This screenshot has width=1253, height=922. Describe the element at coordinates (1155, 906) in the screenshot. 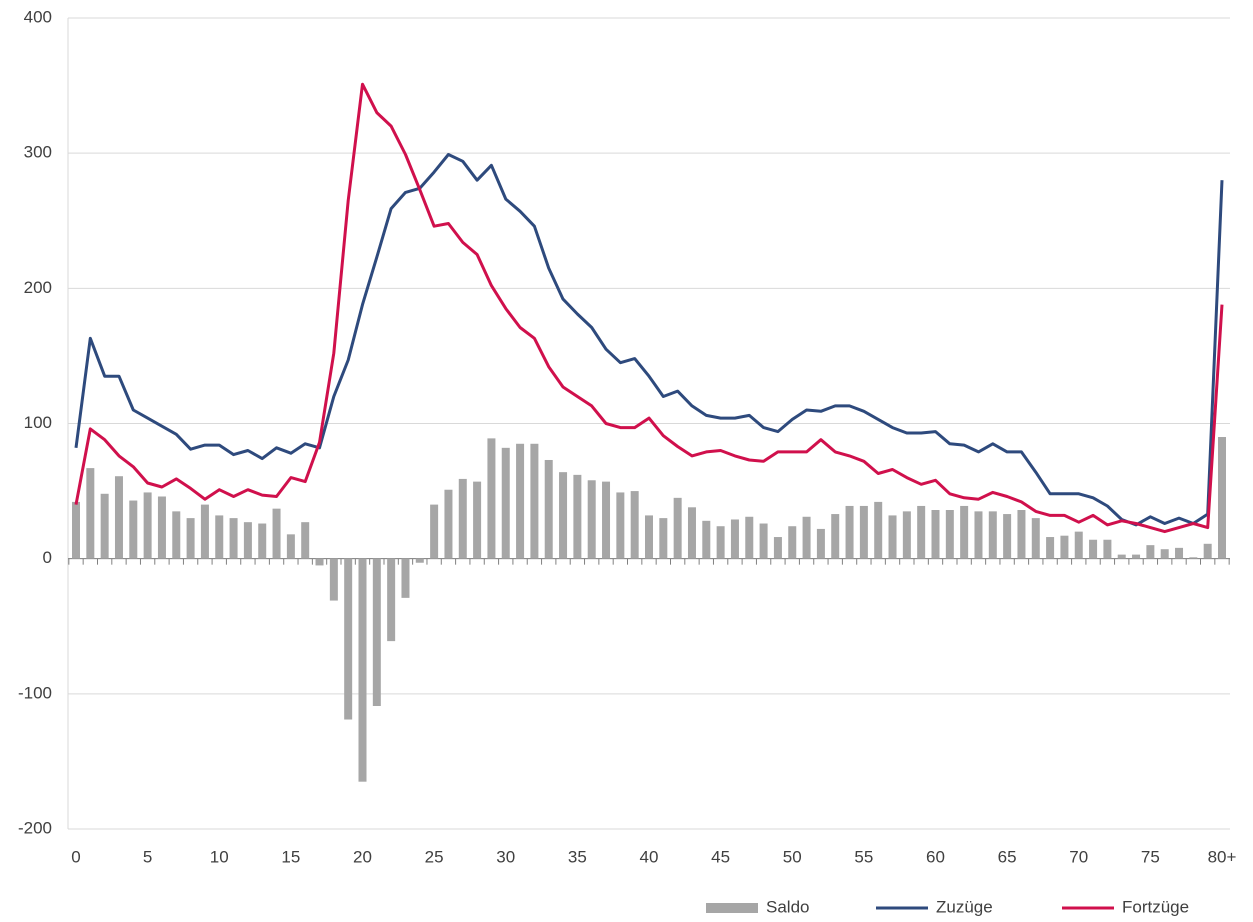

I see `legend-label: Fortzüge` at that location.